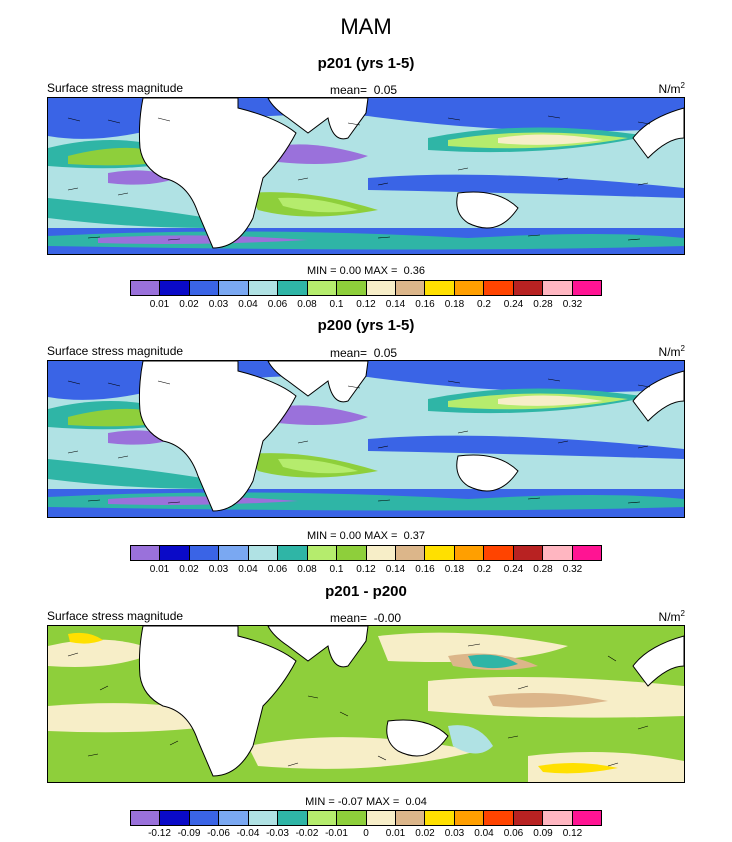 The width and height of the screenshot is (732, 842). What do you see at coordinates (543, 833) in the screenshot?
I see `tick: 0.09` at bounding box center [543, 833].